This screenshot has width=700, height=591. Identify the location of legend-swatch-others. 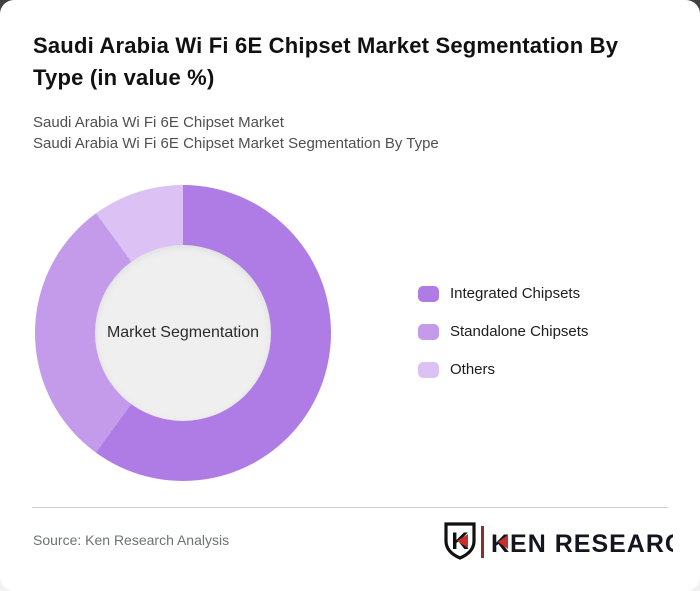
(428, 369).